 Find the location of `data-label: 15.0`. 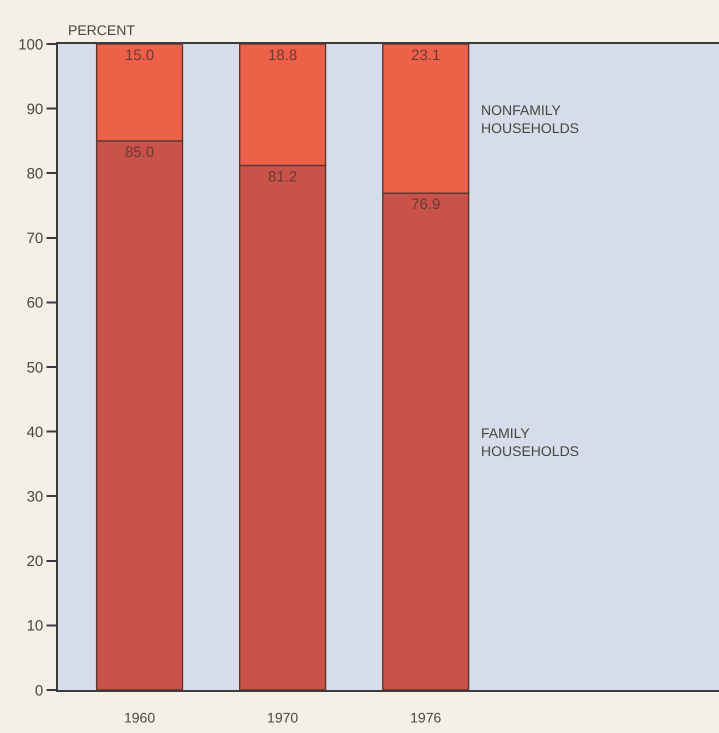

data-label: 15.0 is located at coordinates (139, 55).